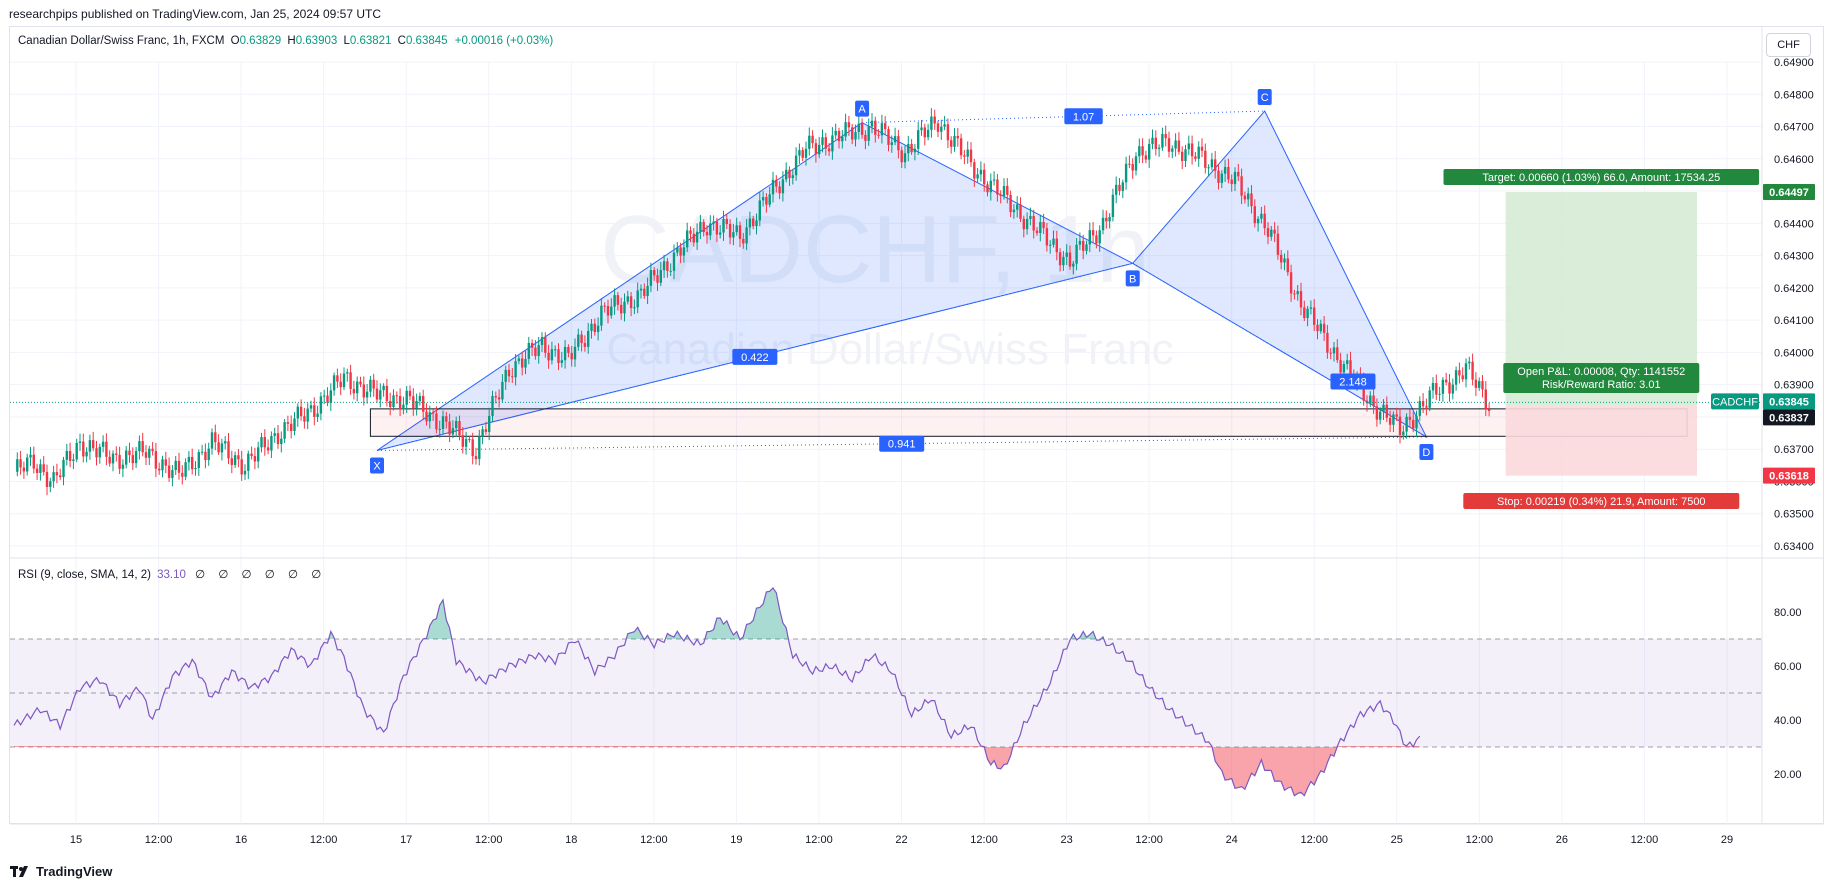  What do you see at coordinates (1794, 321) in the screenshot?
I see `price-tick: 0.64100` at bounding box center [1794, 321].